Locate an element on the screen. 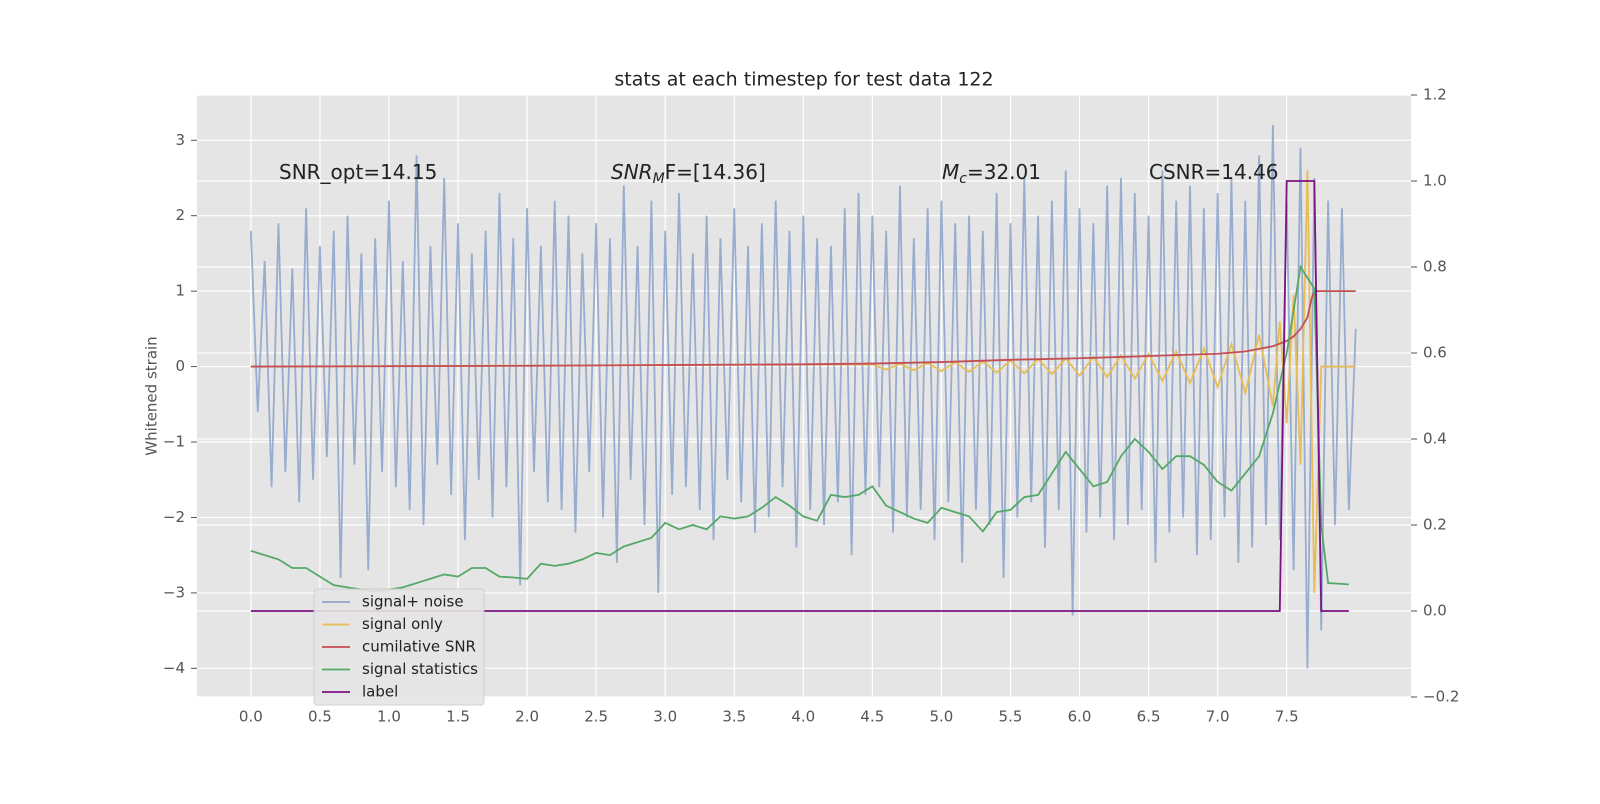 The image size is (1600, 804). annotation: SNR_opt=14.15 is located at coordinates (358, 172).